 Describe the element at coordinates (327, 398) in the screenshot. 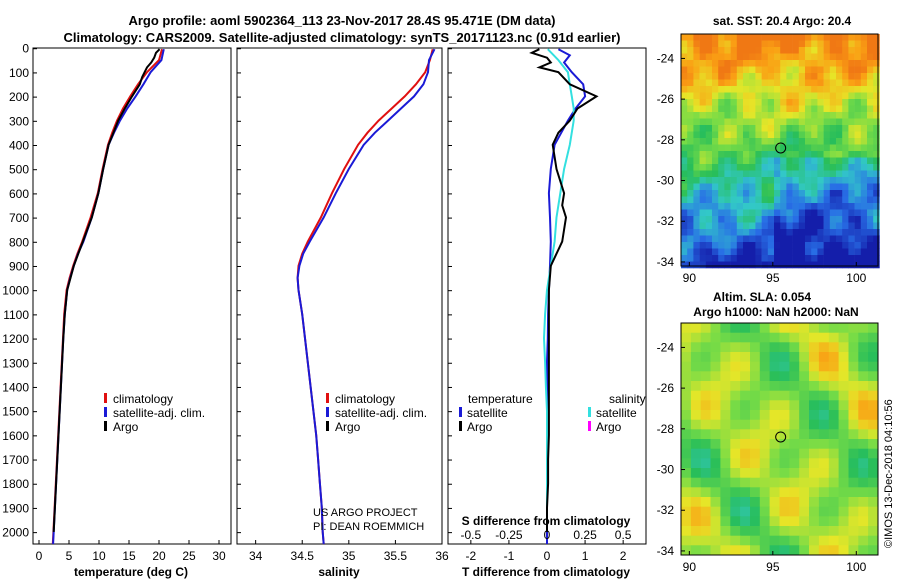

I see `legend-swatch-climatology` at that location.